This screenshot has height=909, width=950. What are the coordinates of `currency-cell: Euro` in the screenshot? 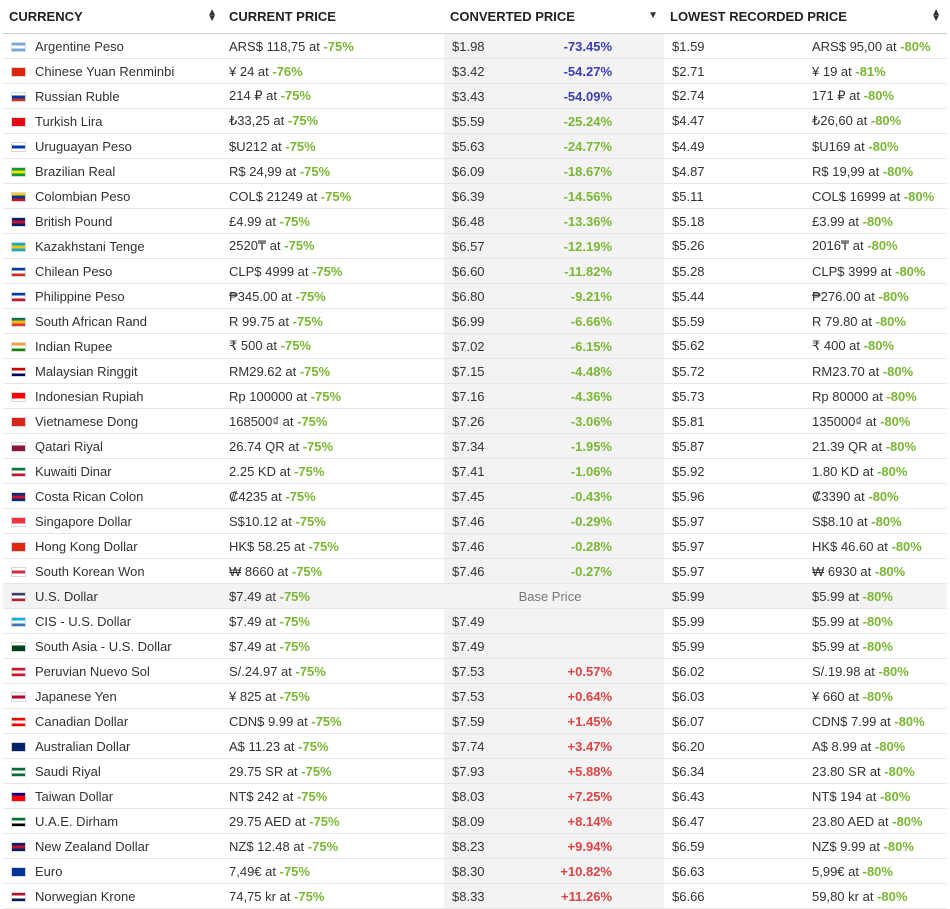 It's located at (113, 871).